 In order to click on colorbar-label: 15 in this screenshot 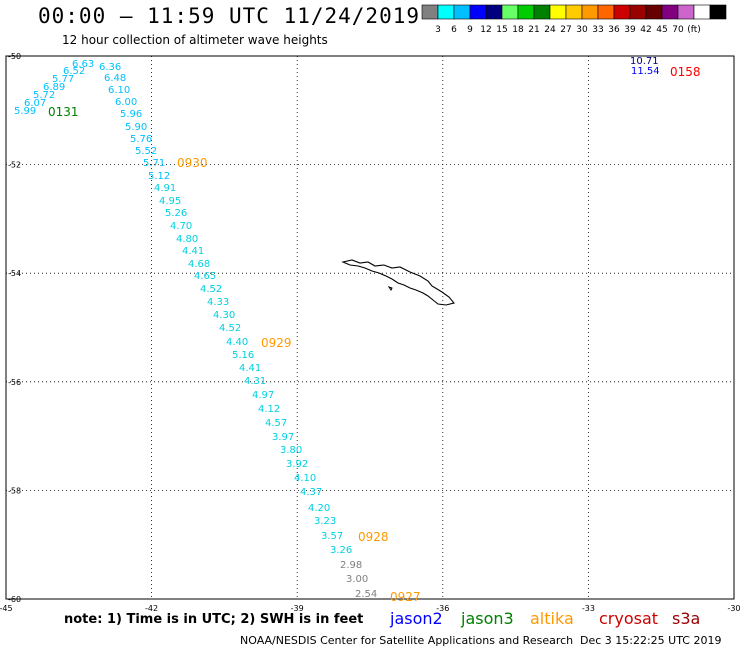, I will do `click(501, 30)`.